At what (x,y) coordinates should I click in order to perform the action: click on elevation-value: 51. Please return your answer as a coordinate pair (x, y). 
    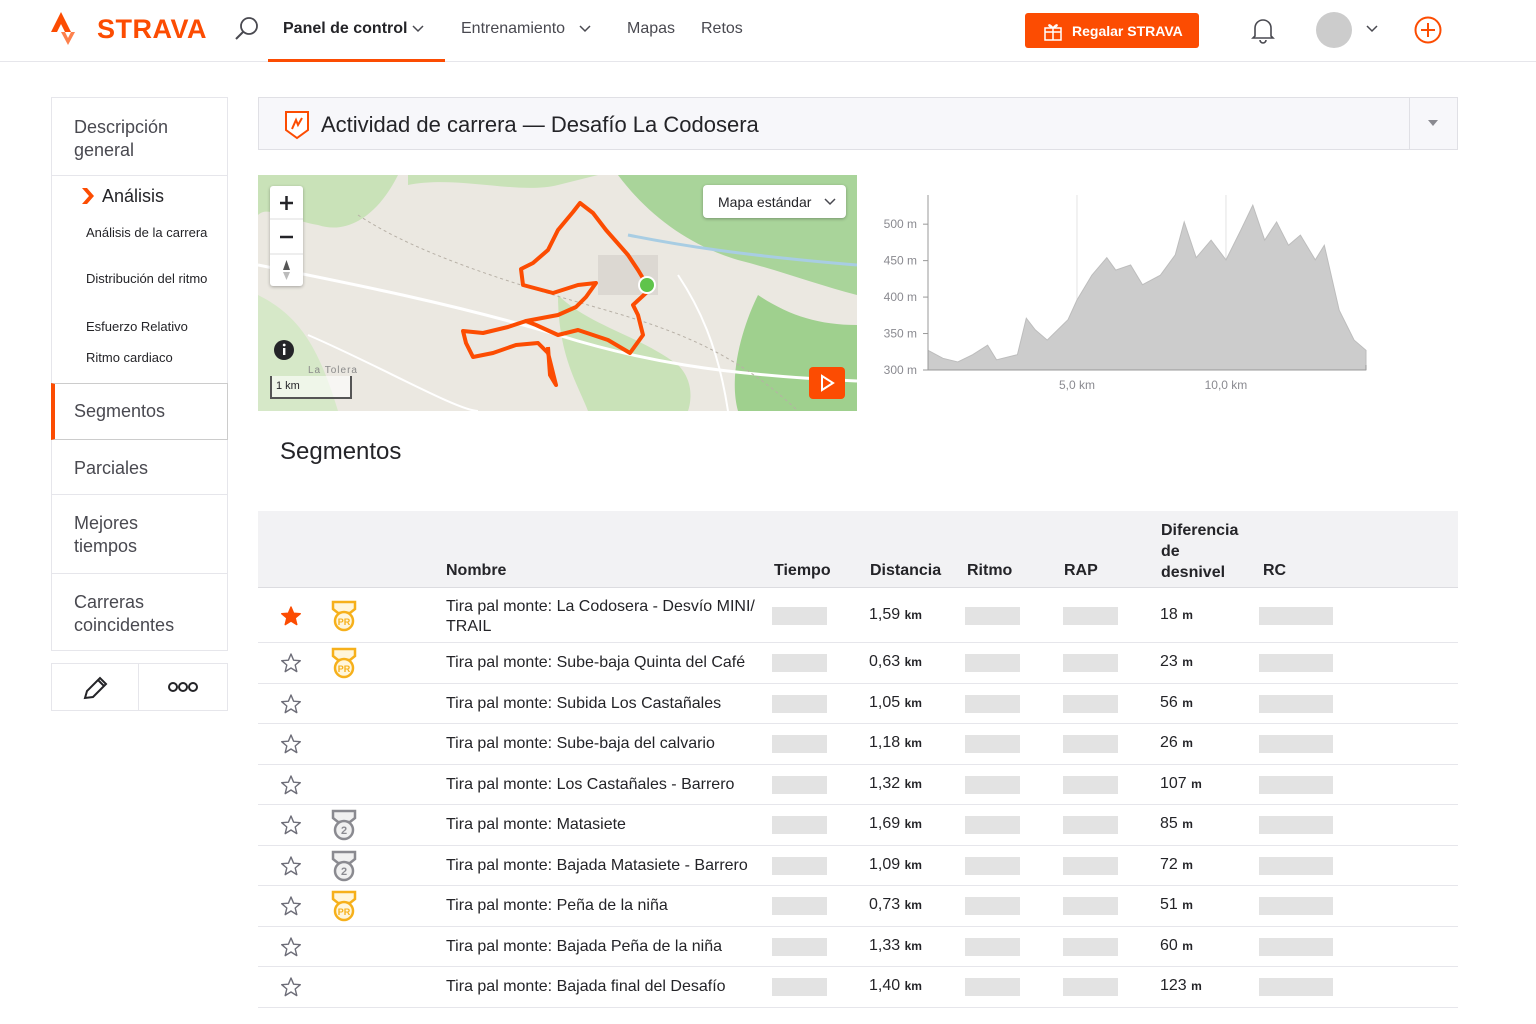
    Looking at the image, I should click on (1169, 905).